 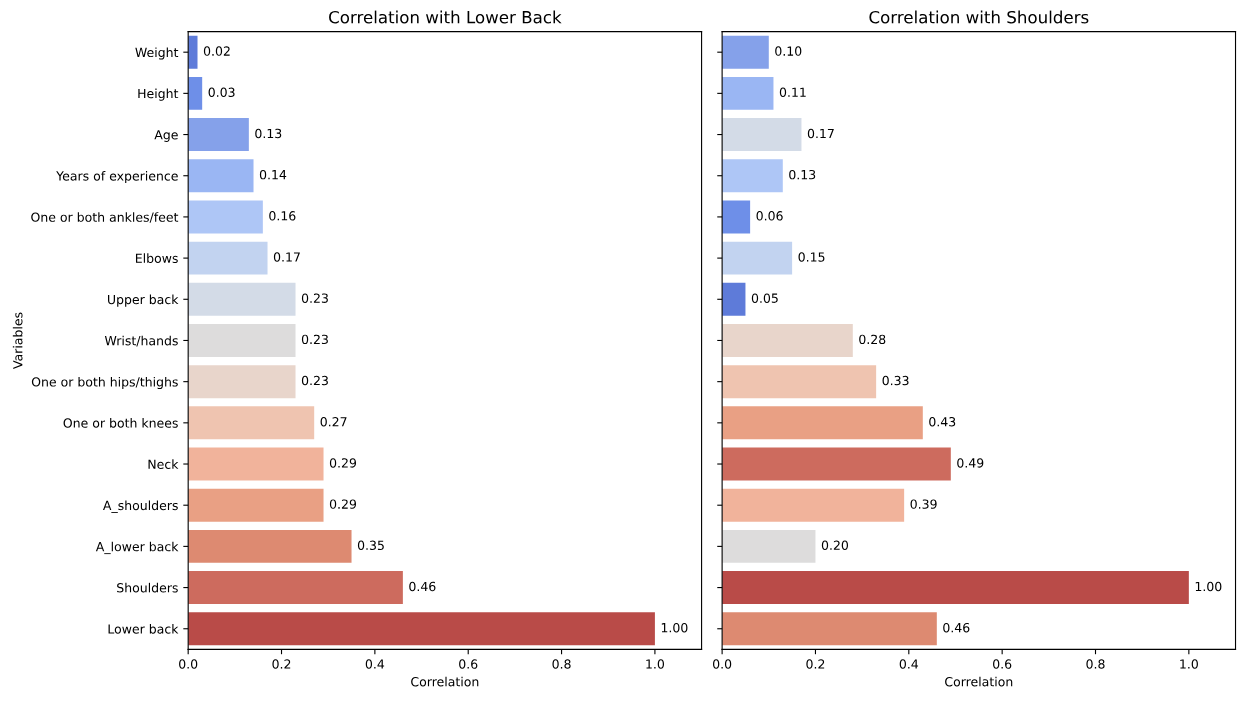 I want to click on chart-title: Correlation with Lower Back, so click(x=445, y=17).